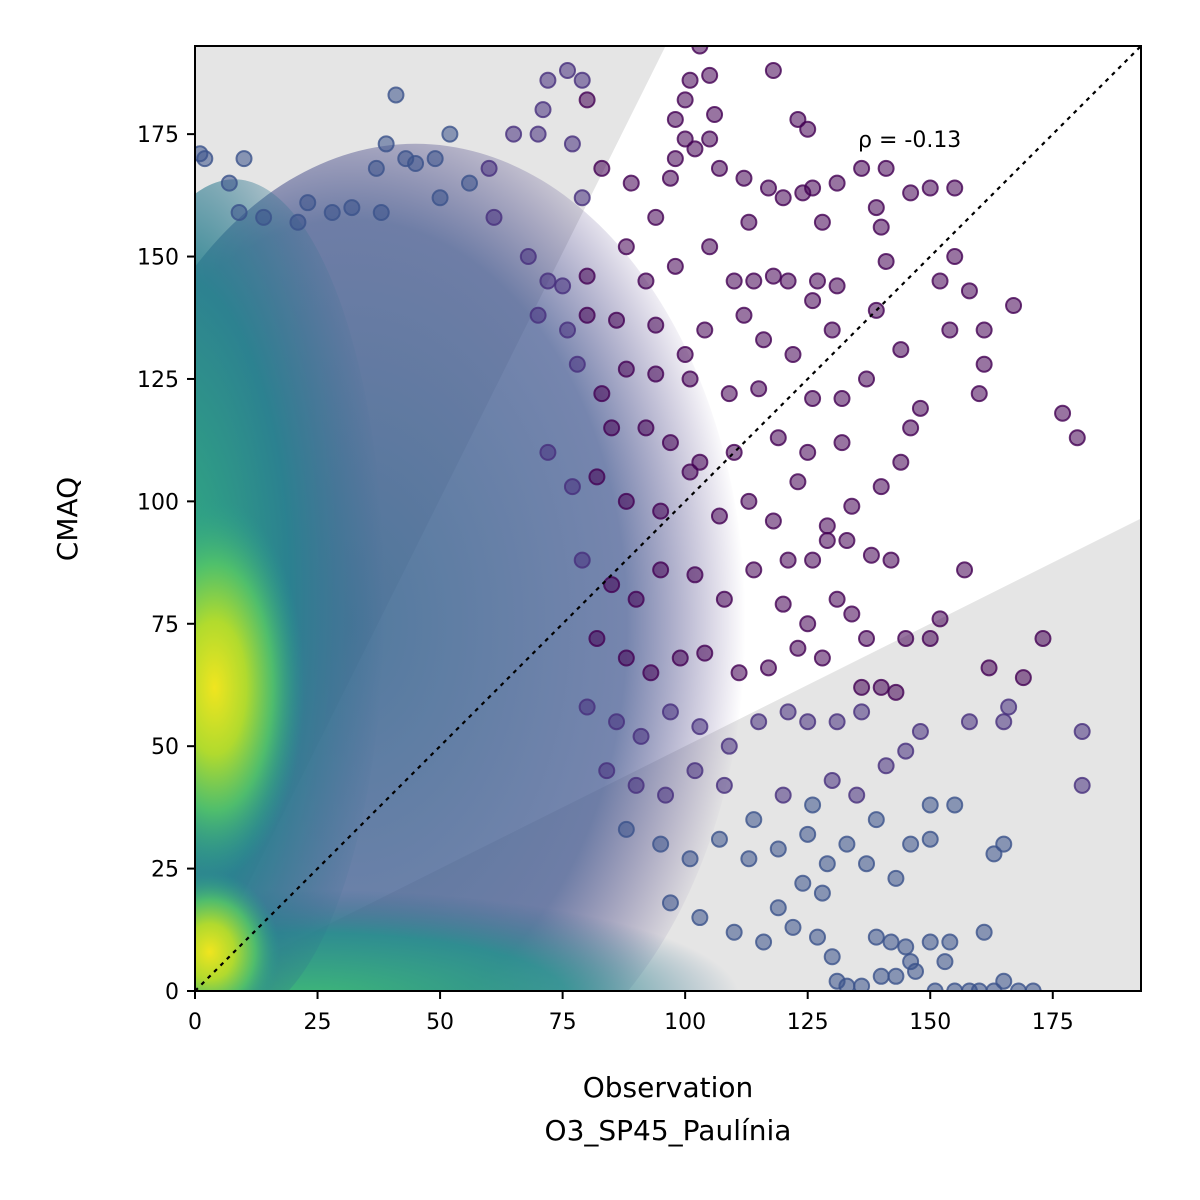 The width and height of the screenshot is (1200, 1200). I want to click on x-tick-label: 25, so click(318, 1022).